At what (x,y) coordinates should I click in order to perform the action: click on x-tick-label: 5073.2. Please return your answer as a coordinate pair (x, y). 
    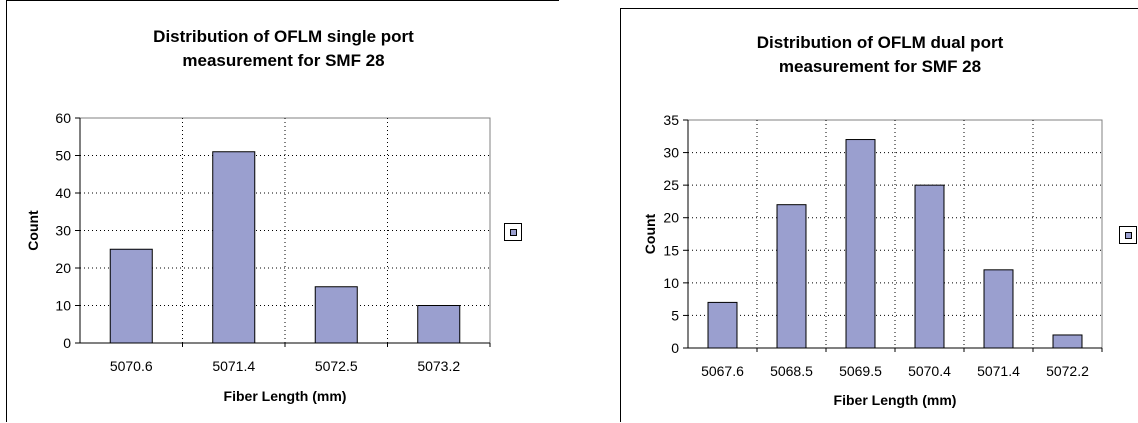
    Looking at the image, I should click on (438, 366).